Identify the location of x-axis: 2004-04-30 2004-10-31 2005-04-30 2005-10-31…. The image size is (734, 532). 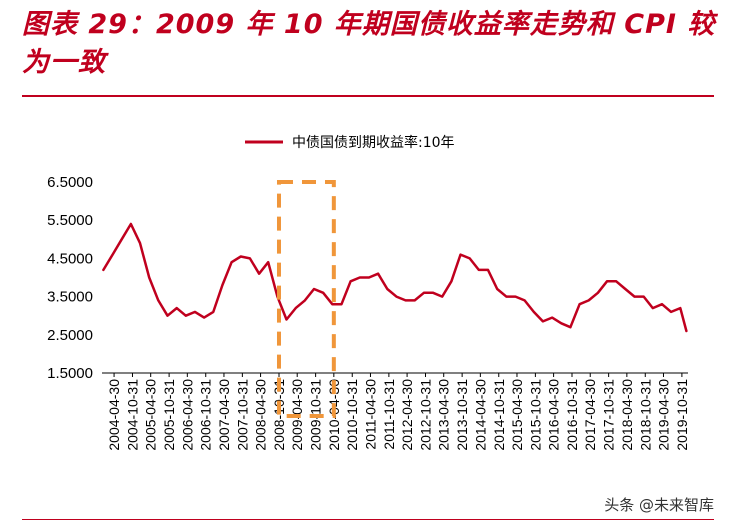
(398, 412).